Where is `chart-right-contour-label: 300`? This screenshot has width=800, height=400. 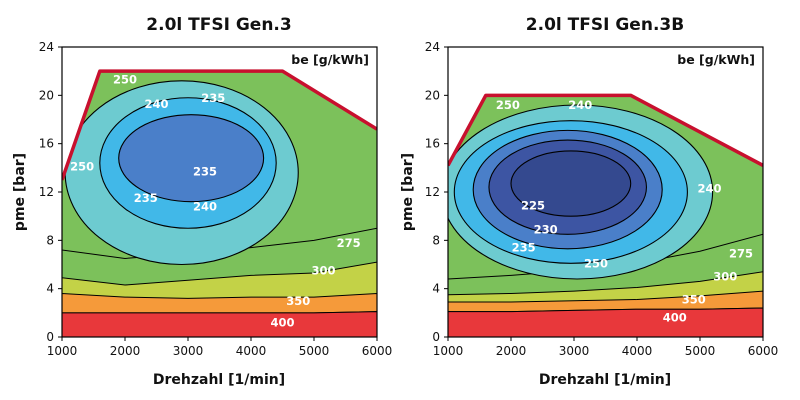 chart-right-contour-label: 300 is located at coordinates (725, 277).